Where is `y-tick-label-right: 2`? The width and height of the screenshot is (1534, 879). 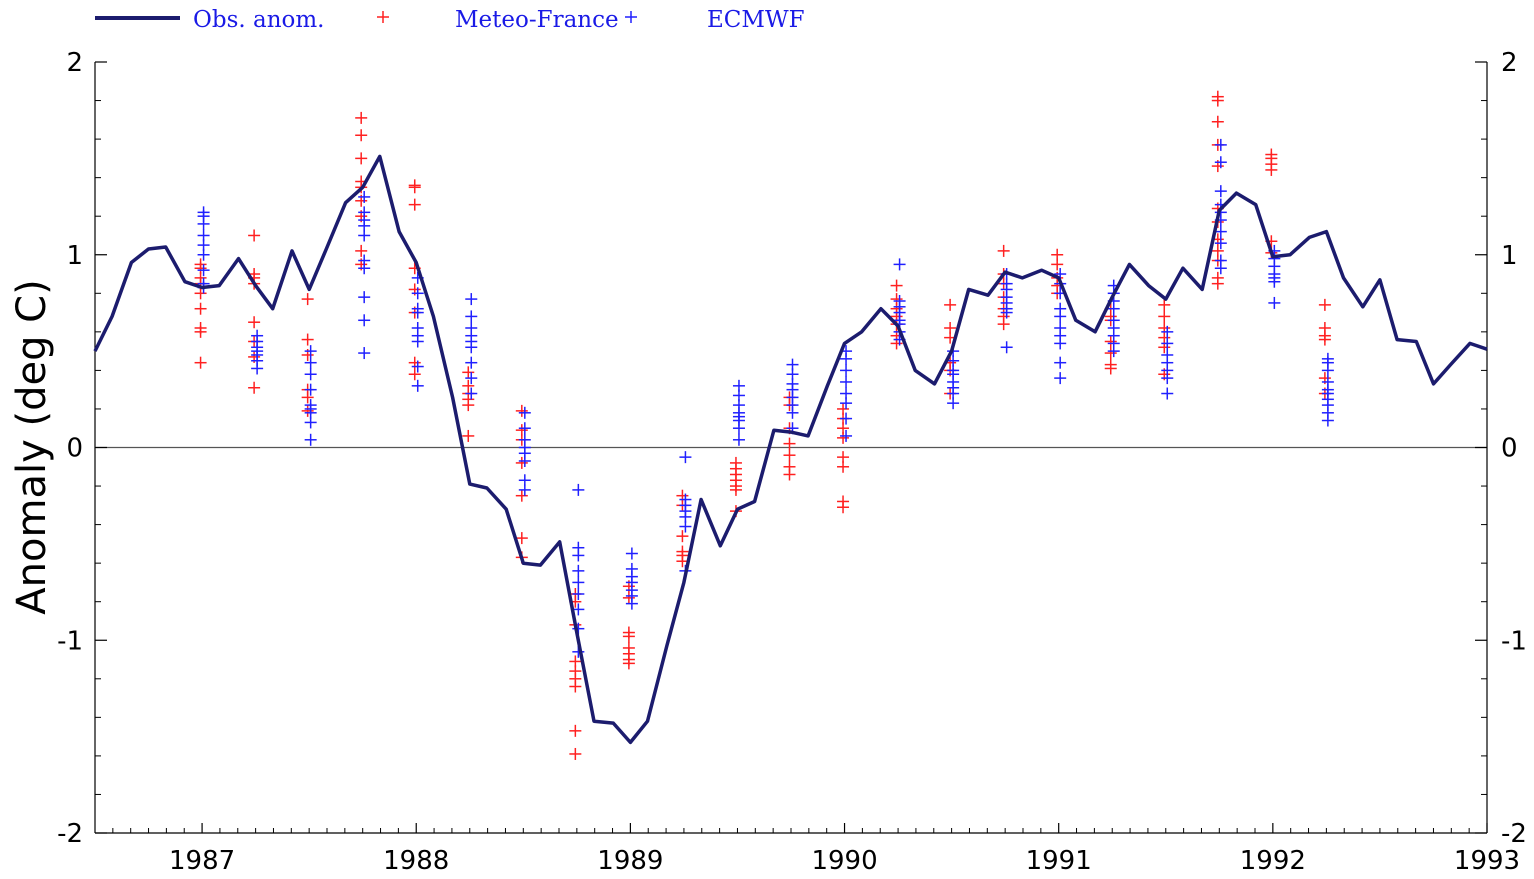 y-tick-label-right: 2 is located at coordinates (1509, 63).